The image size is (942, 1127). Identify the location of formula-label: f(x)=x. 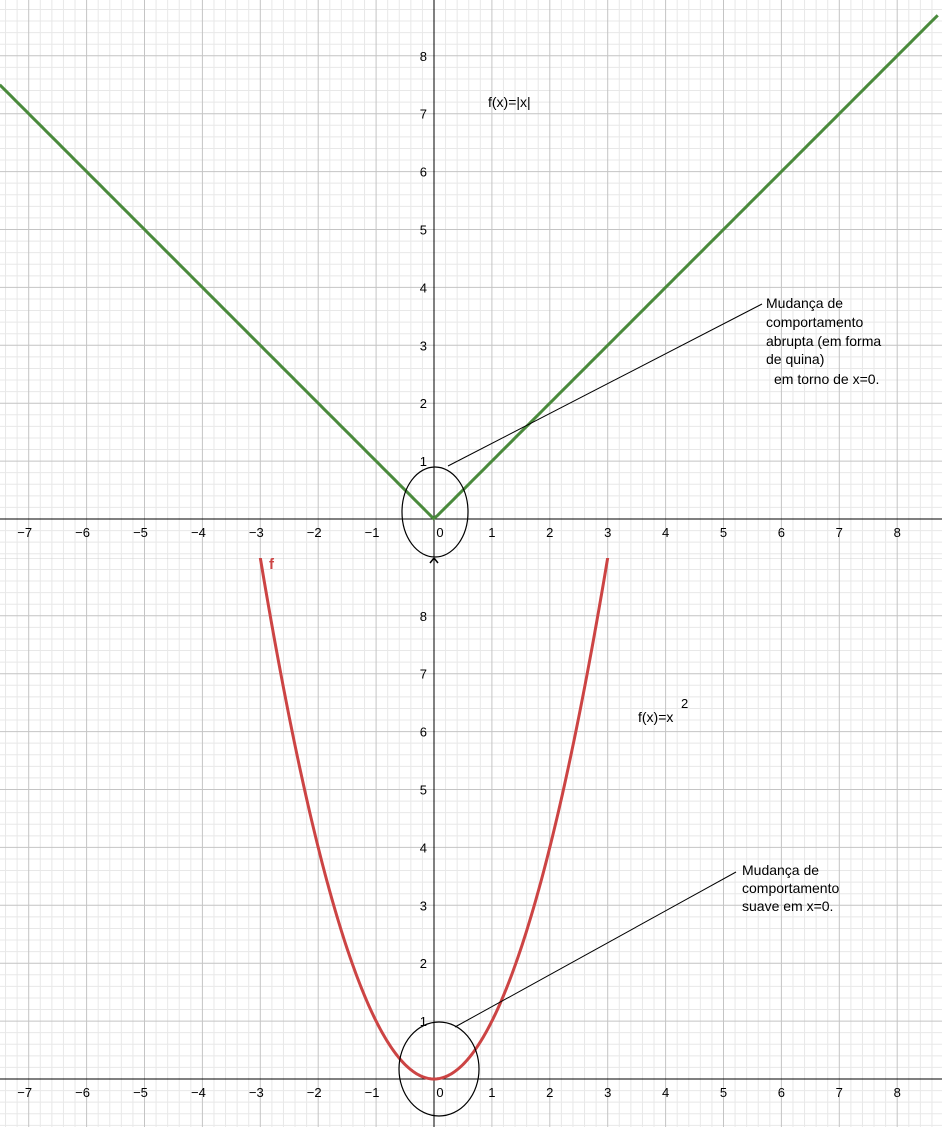
(655, 717).